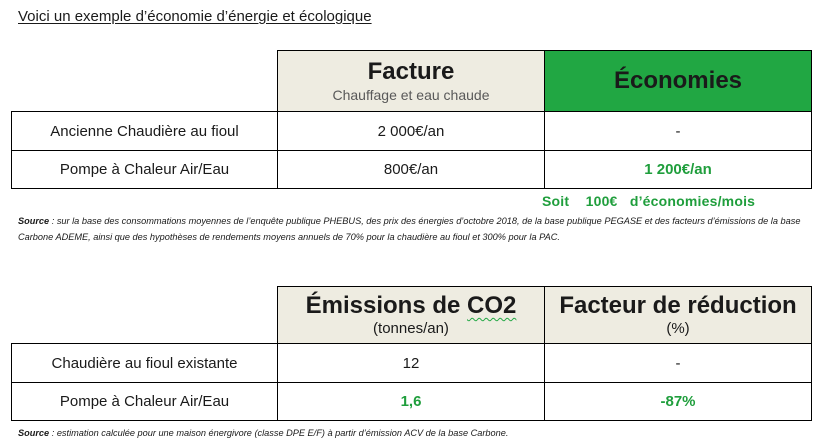 Image resolution: width=823 pixels, height=447 pixels. I want to click on facture-subtitle: Chauffage et eau chaude, so click(411, 95).